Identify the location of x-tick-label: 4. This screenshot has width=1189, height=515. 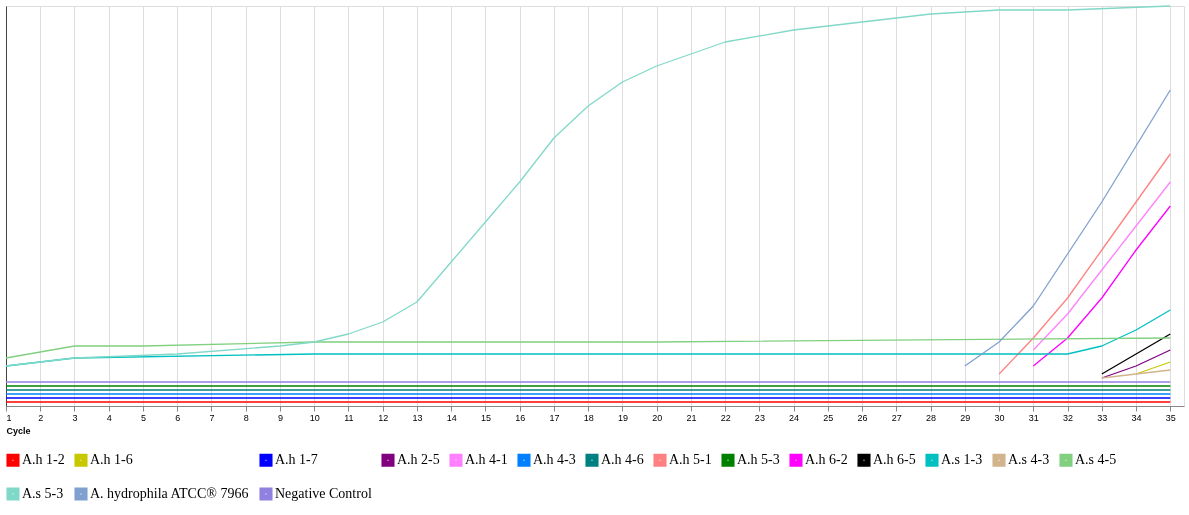
(109, 417).